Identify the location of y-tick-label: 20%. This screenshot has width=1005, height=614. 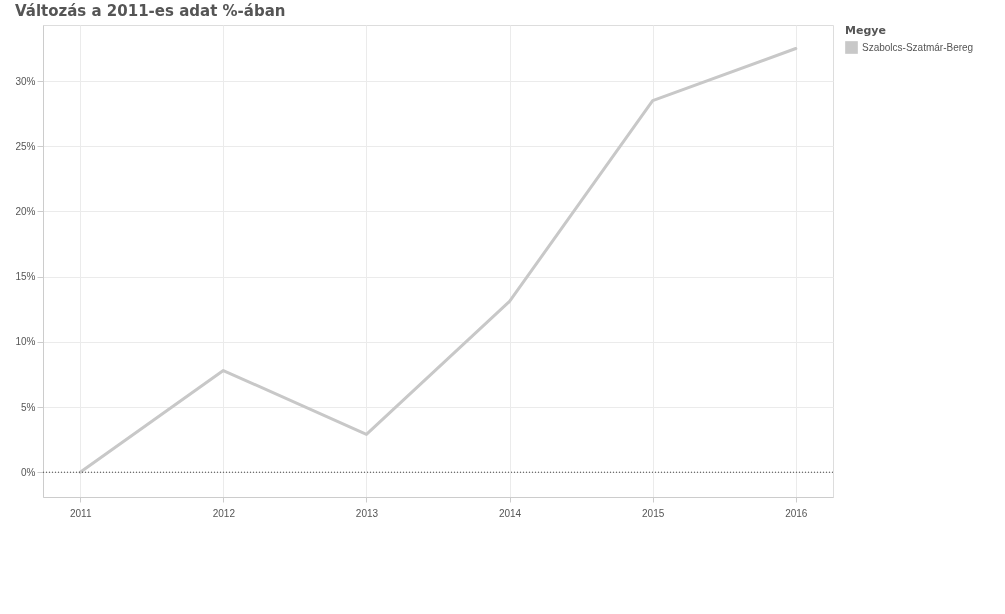
(25, 211).